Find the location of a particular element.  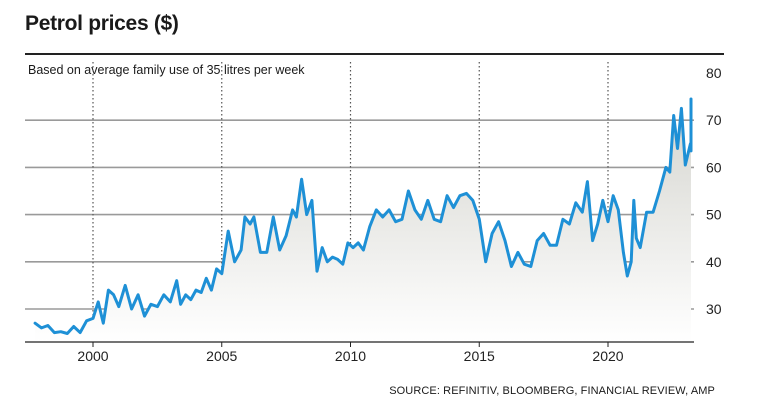

y-tick-label: 80 is located at coordinates (714, 73).